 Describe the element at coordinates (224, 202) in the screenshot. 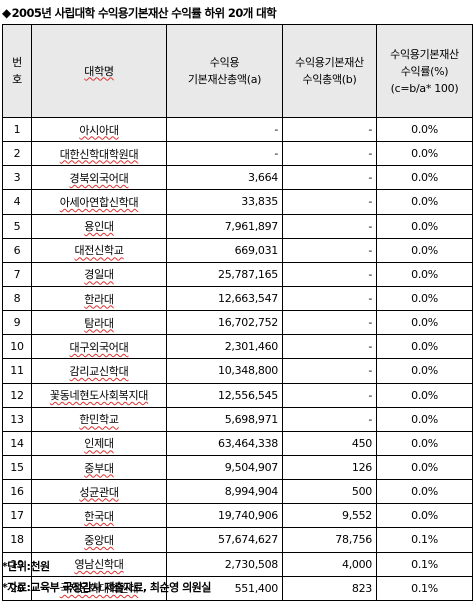

I see `cell-total-assets: 33,835` at that location.